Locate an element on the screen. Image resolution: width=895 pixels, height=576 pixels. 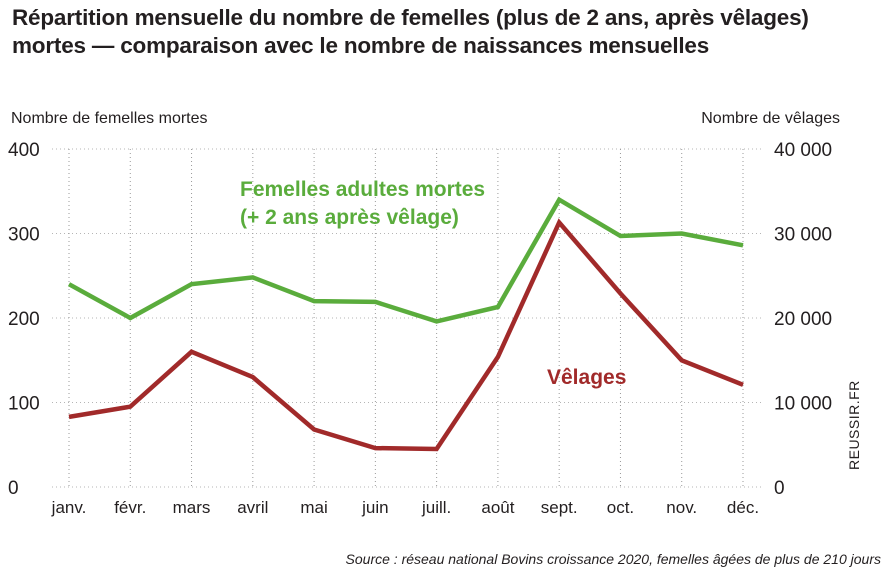
x-tick-label: janv. is located at coordinates (69, 507).